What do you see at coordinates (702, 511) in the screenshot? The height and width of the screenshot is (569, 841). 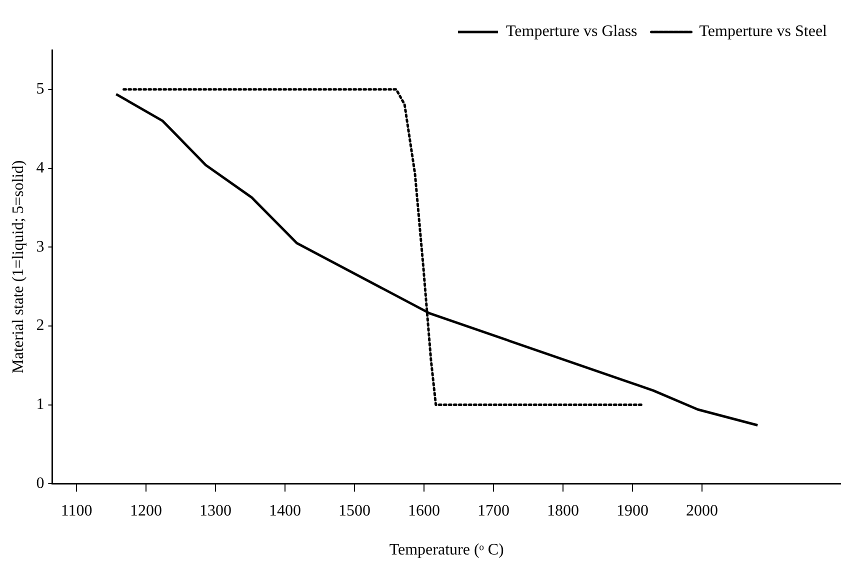 I see `x-tick-label: 2000` at bounding box center [702, 511].